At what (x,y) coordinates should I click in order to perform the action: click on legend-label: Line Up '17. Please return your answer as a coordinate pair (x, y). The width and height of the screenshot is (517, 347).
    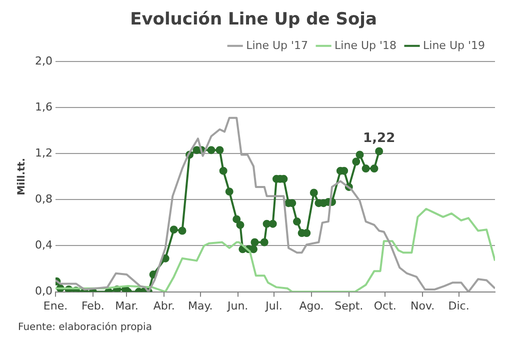
    Looking at the image, I should click on (277, 45).